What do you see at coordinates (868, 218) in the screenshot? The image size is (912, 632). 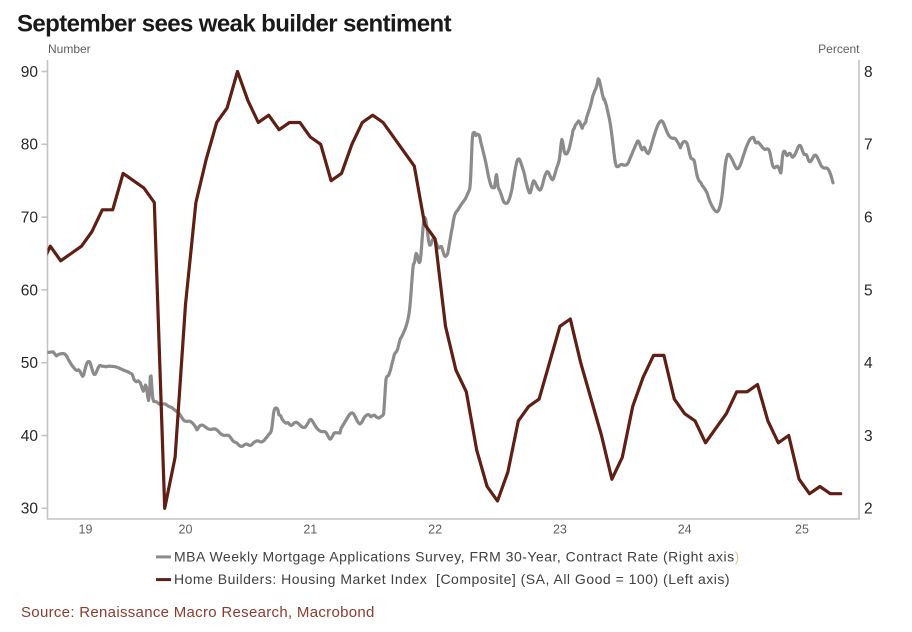 I see `svg-text: 6` at bounding box center [868, 218].